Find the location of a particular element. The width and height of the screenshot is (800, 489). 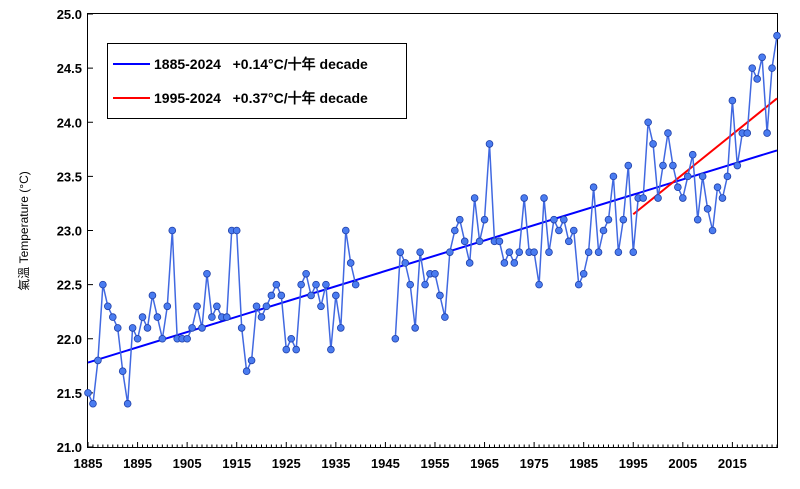

x-tick-label: 1915 is located at coordinates (236, 463).